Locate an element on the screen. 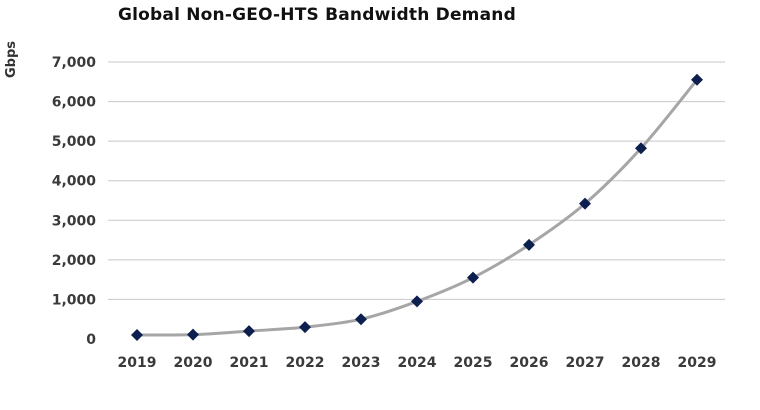  x-tick-label: 2022 is located at coordinates (305, 363).